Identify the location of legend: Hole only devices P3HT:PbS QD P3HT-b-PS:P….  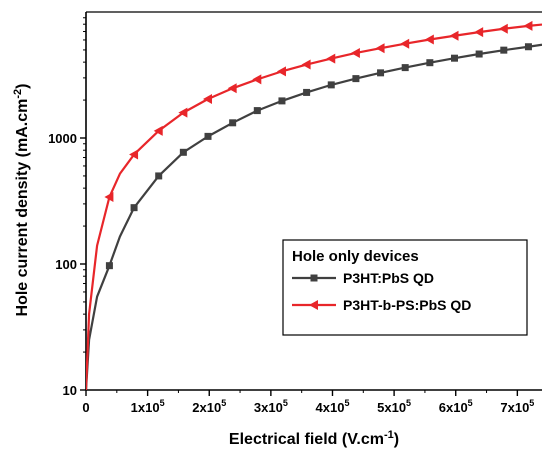
(405, 287).